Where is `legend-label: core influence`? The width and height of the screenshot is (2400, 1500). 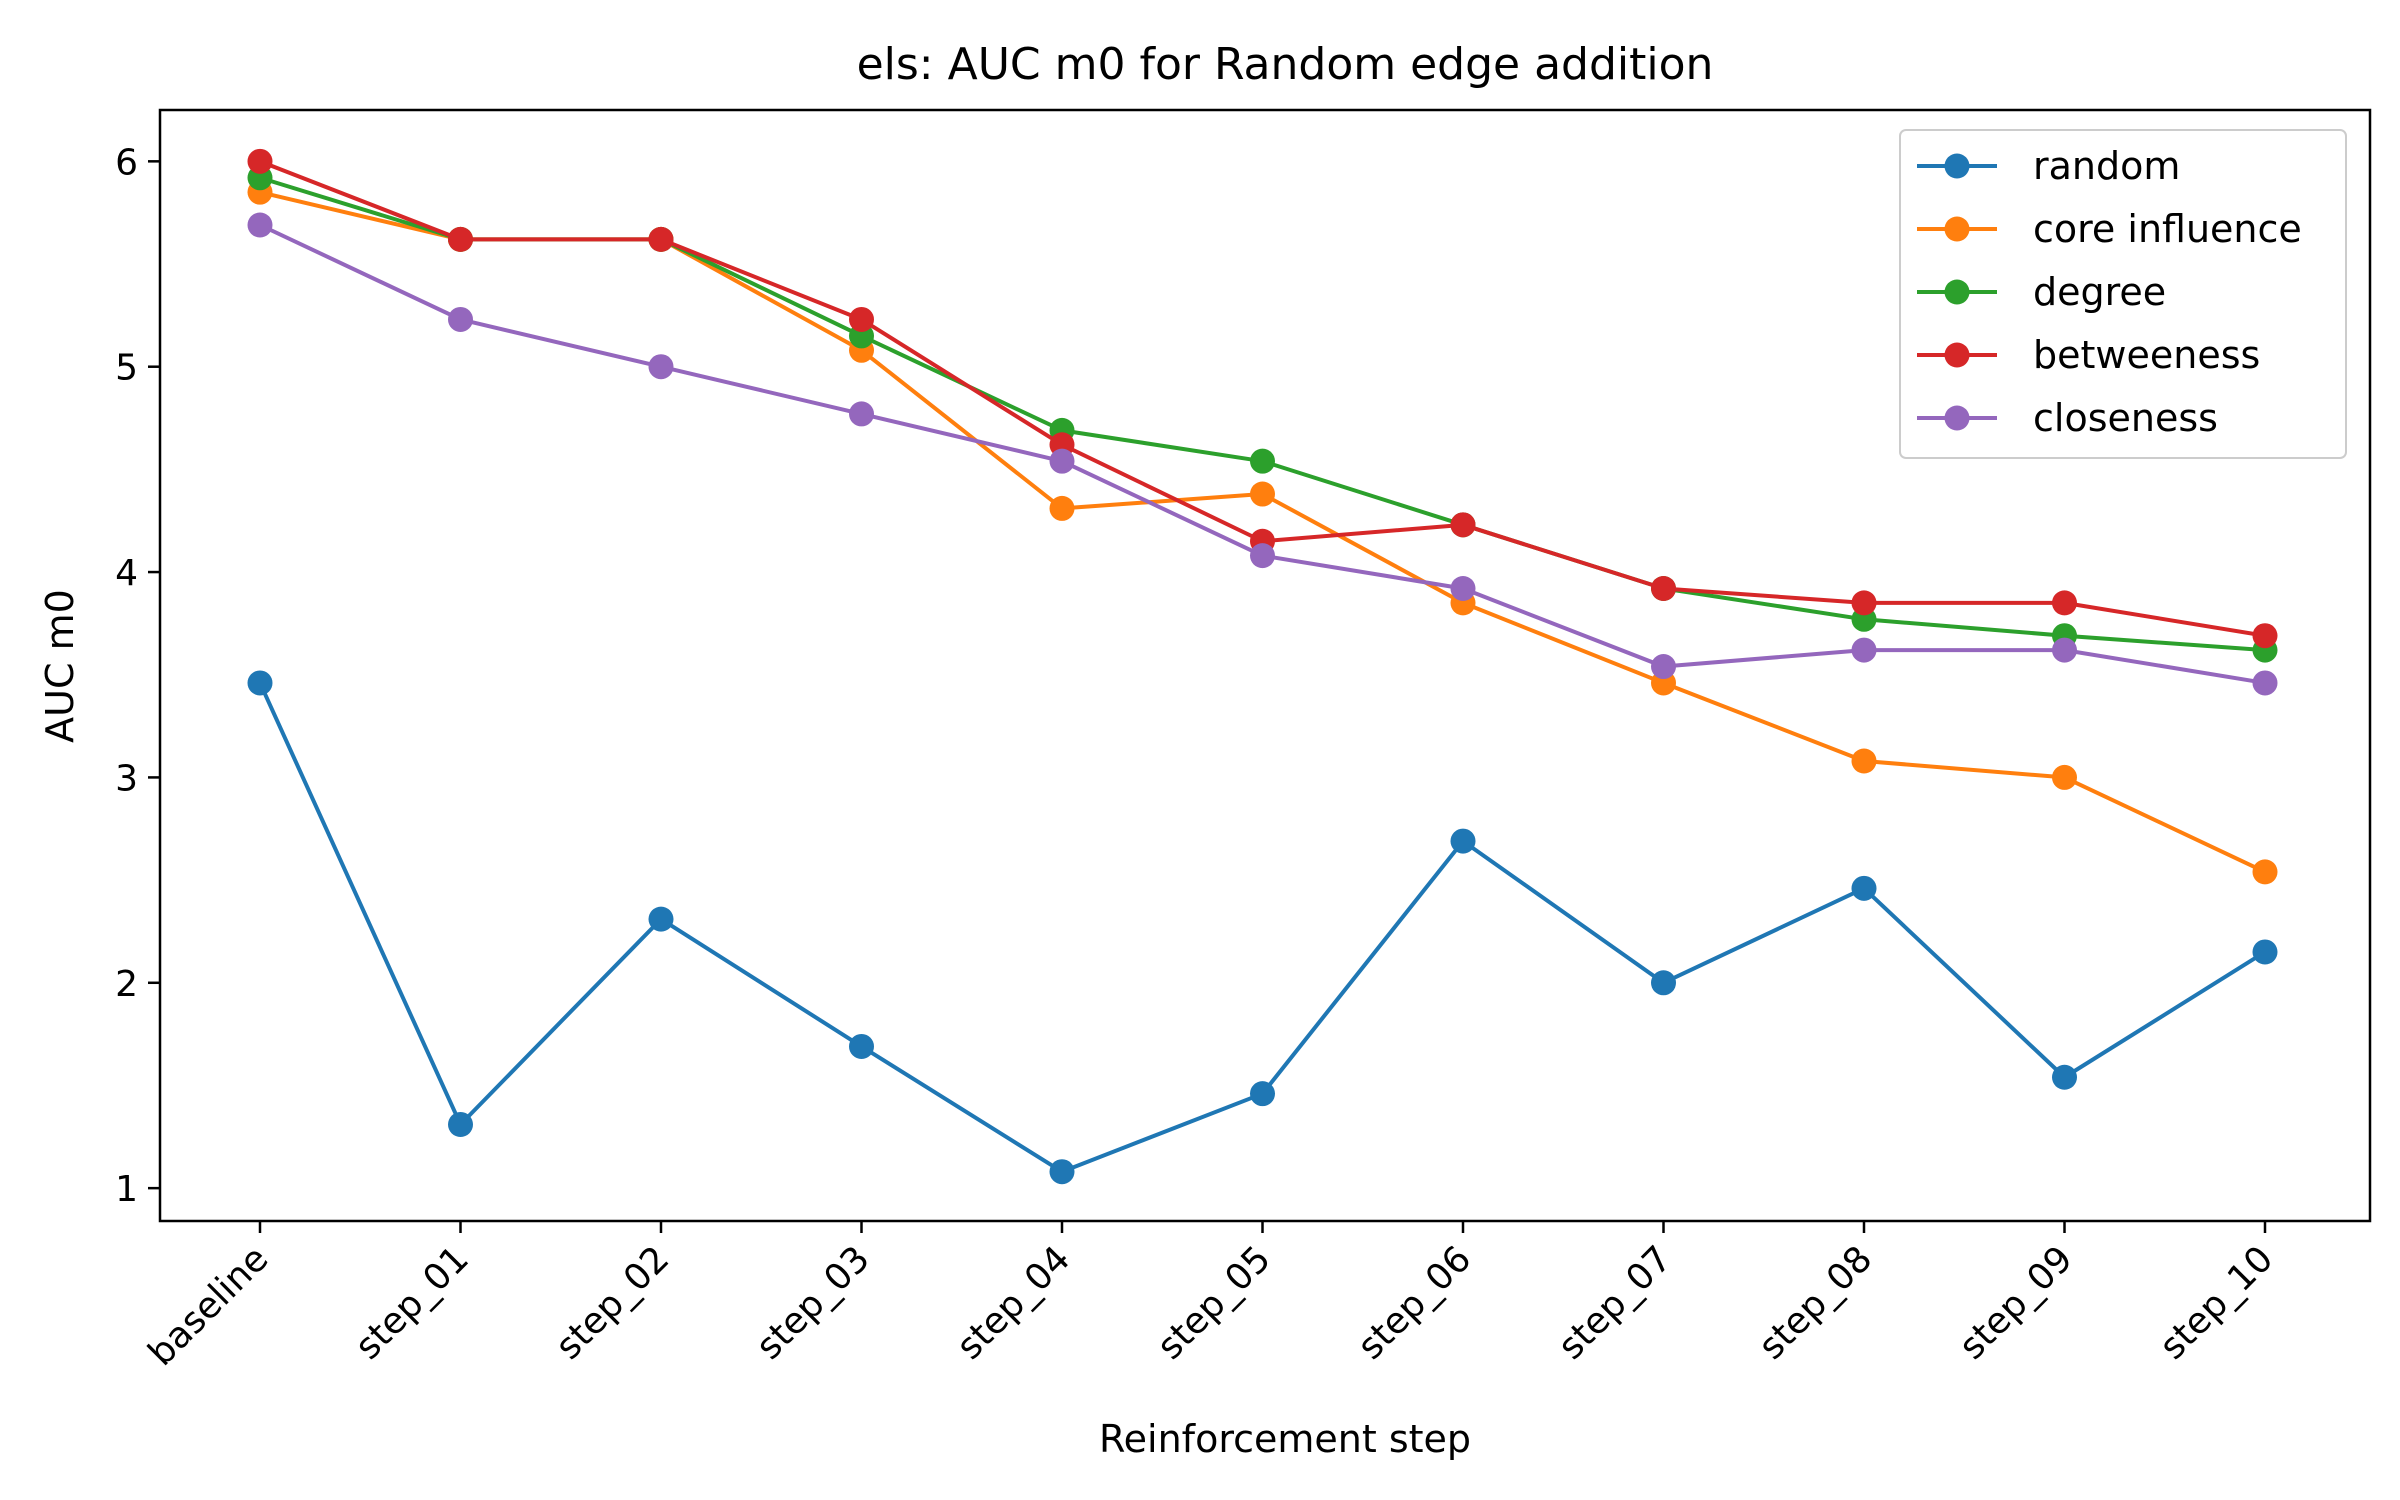
legend-label: core influence is located at coordinates (2167, 229).